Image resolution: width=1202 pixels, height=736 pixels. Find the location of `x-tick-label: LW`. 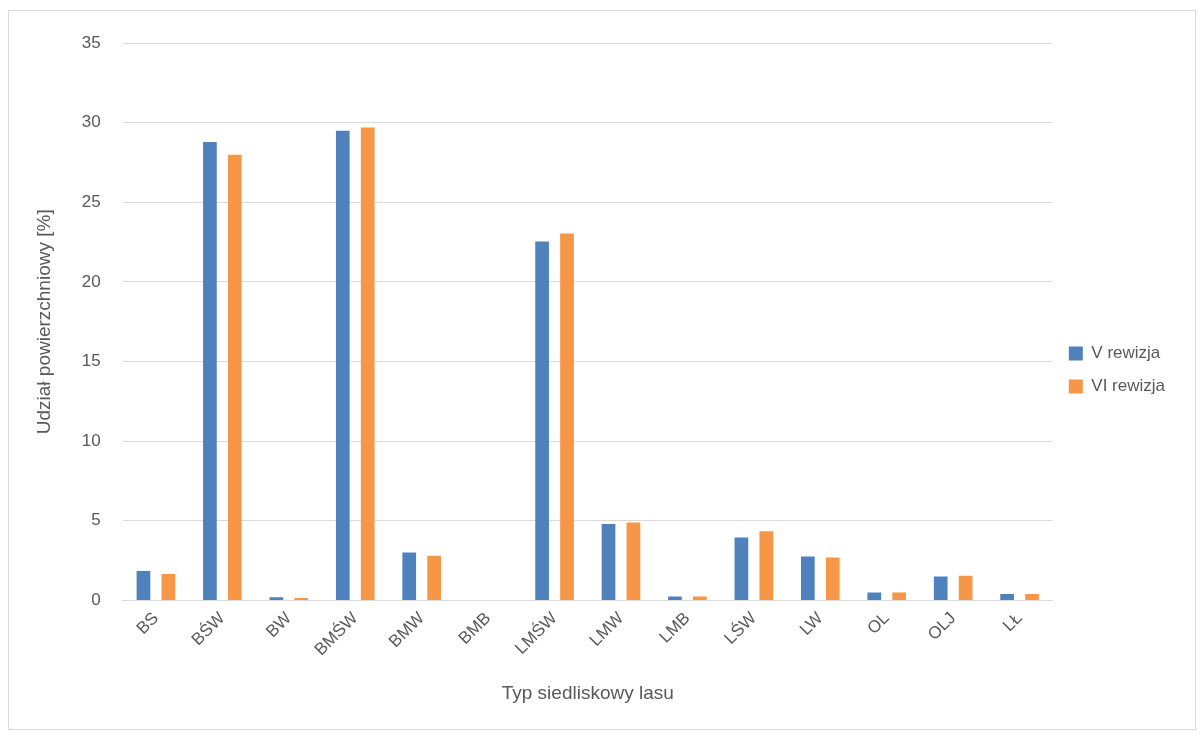

x-tick-label: LW is located at coordinates (811, 623).